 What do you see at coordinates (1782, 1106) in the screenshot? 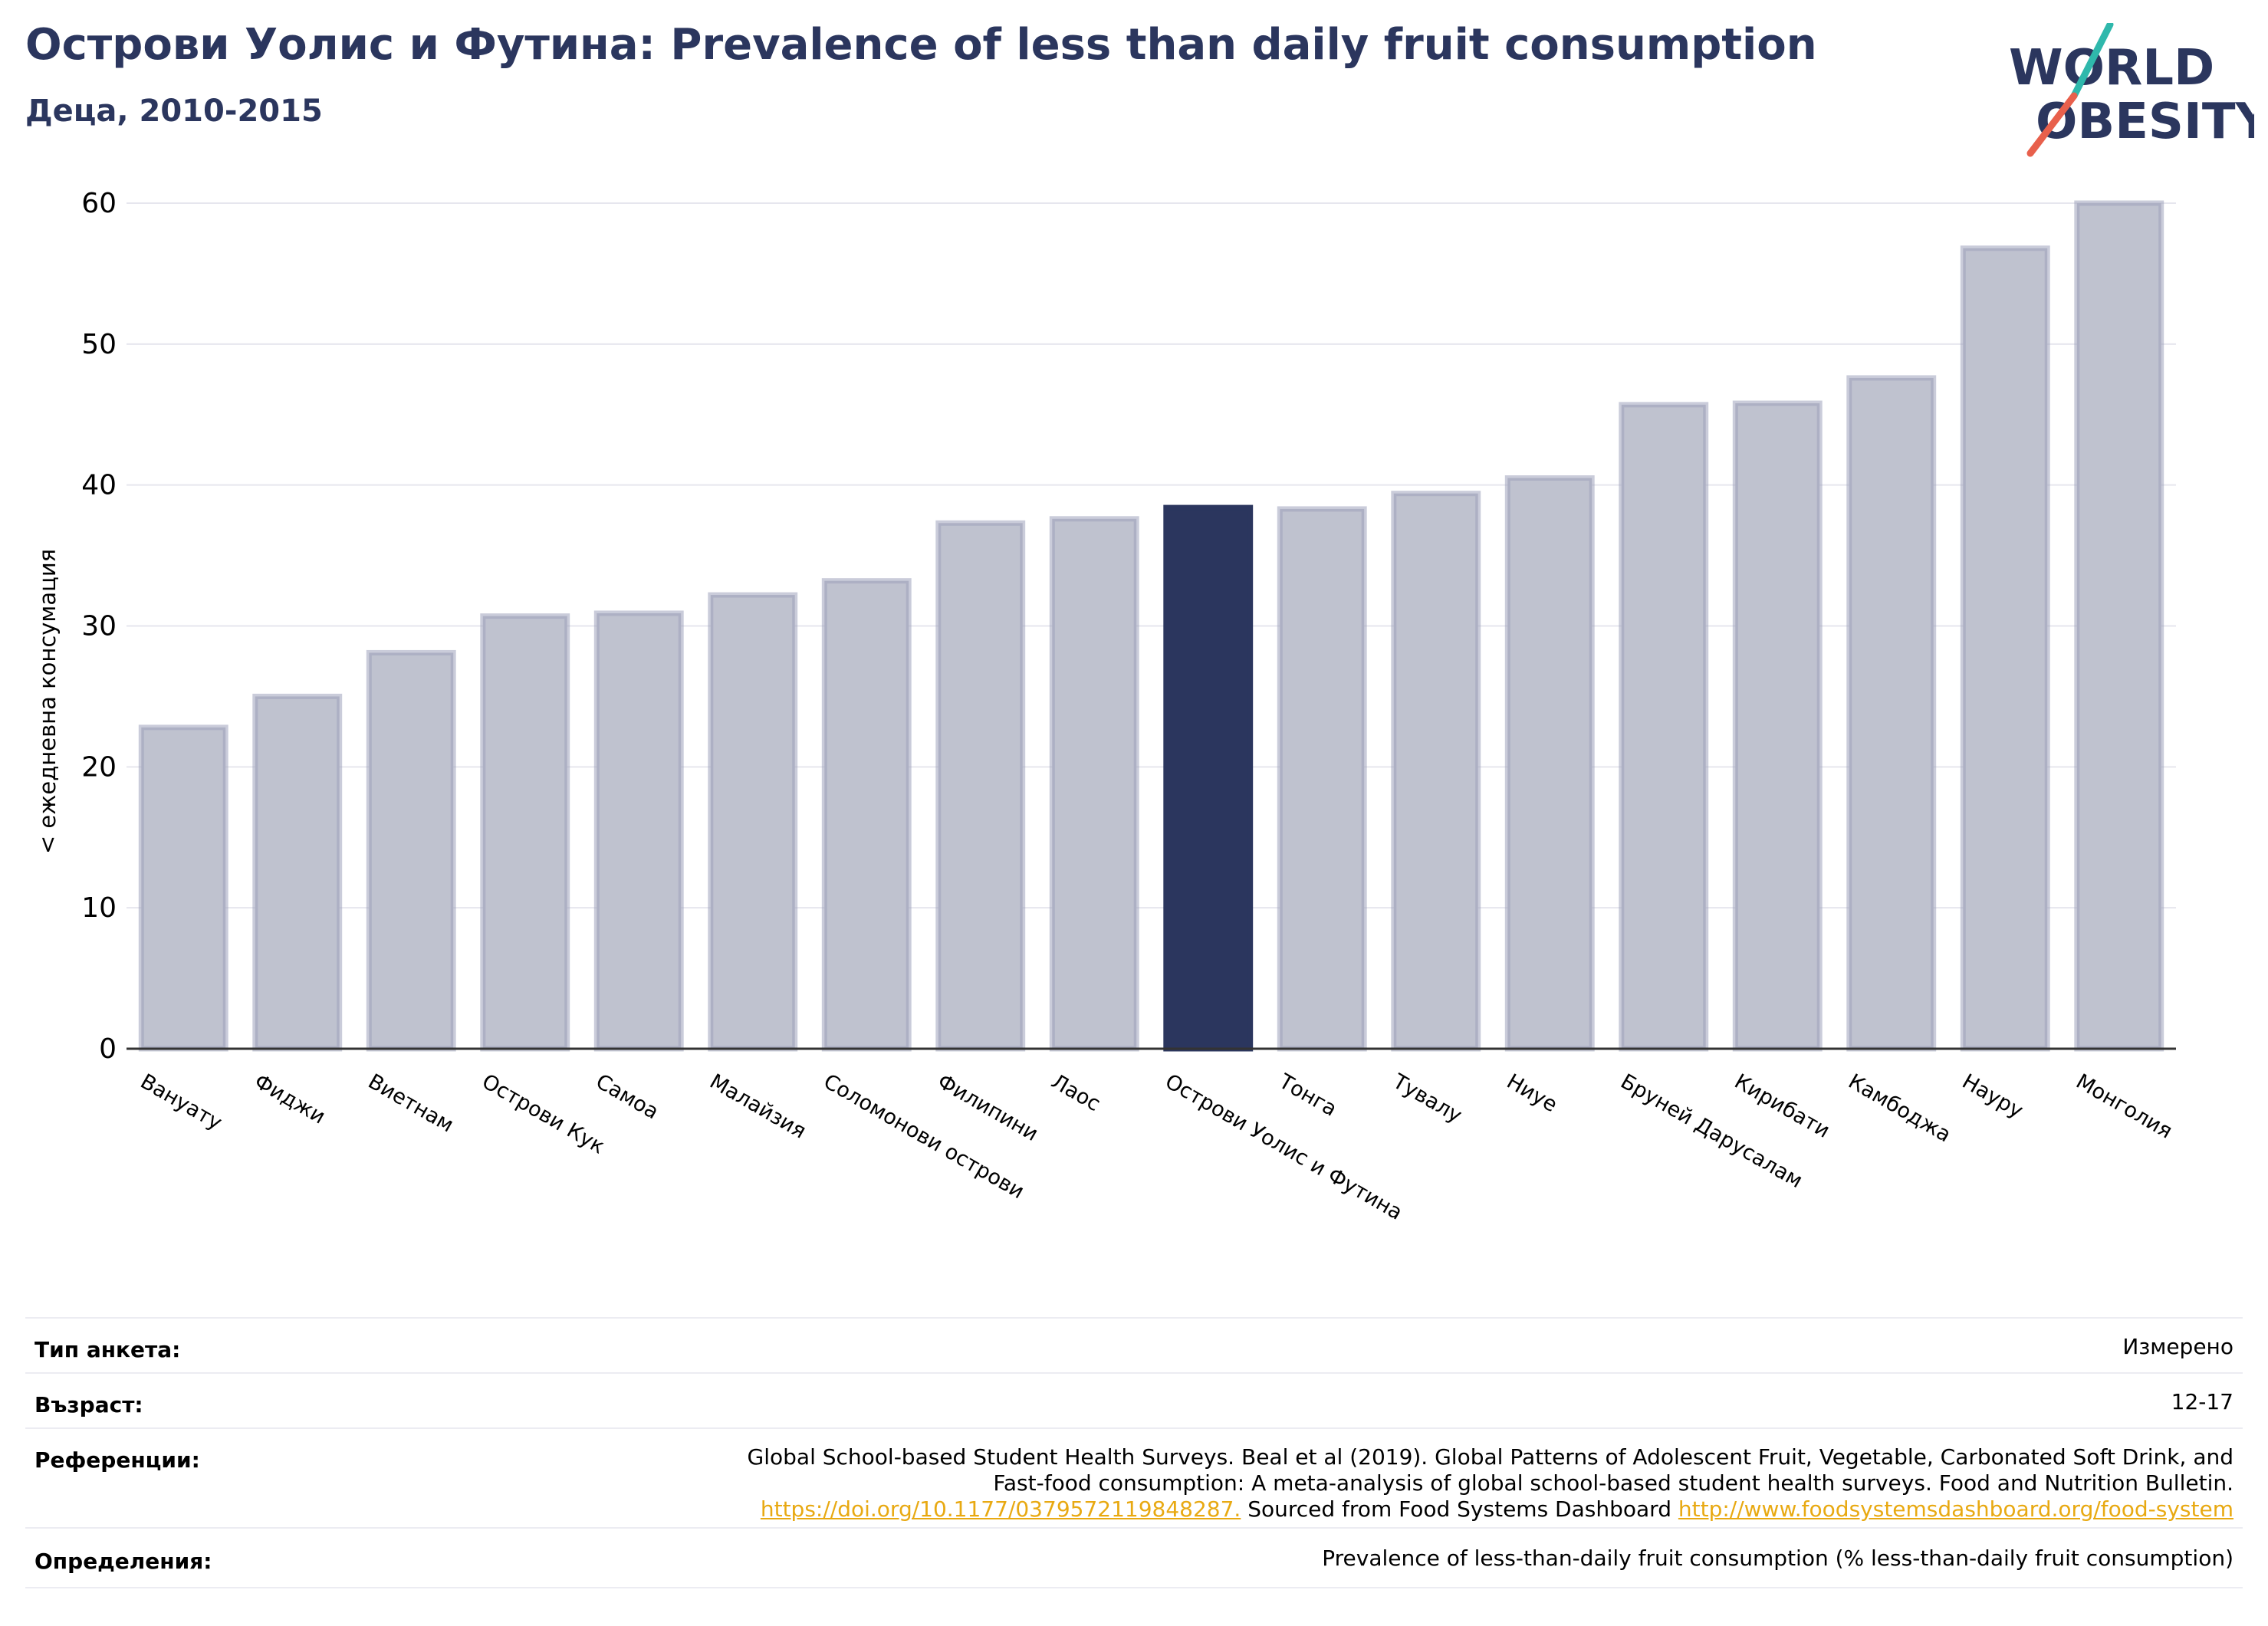
I see `x-tick-label: Кирибати` at bounding box center [1782, 1106].